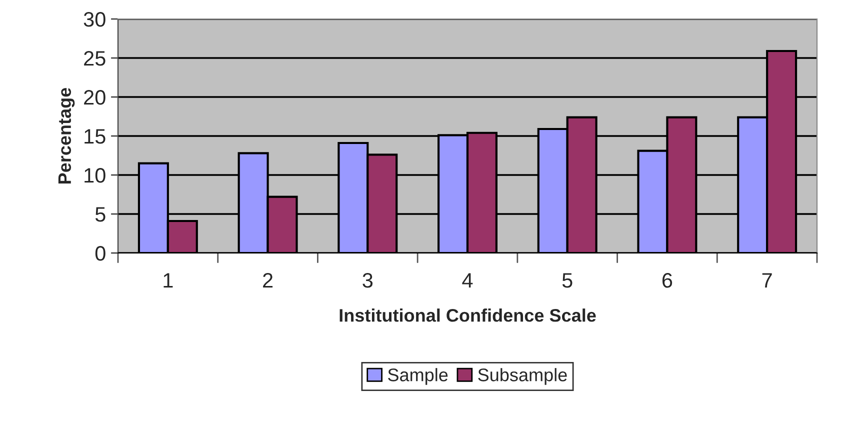  What do you see at coordinates (100, 214) in the screenshot?
I see `y-tick-label: 5` at bounding box center [100, 214].